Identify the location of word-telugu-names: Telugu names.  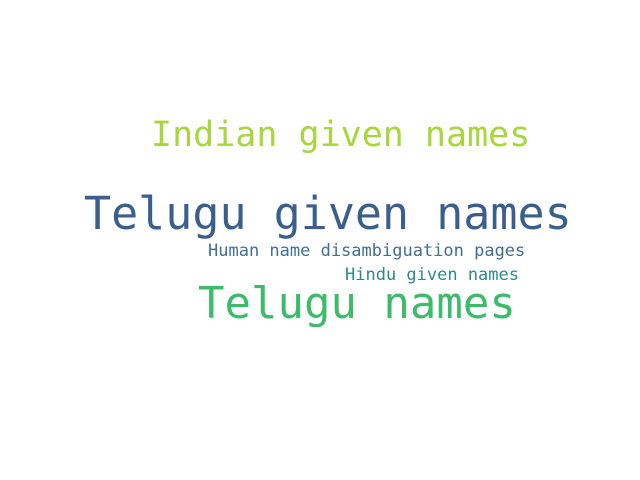
(357, 303).